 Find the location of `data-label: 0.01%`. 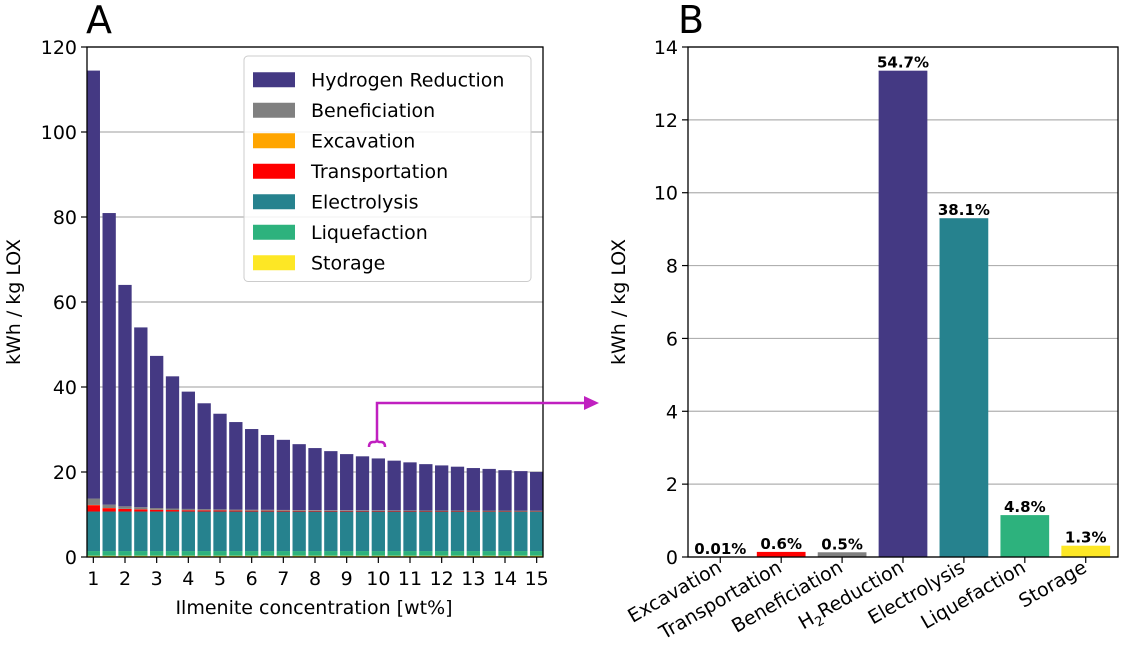

data-label: 0.01% is located at coordinates (720, 549).